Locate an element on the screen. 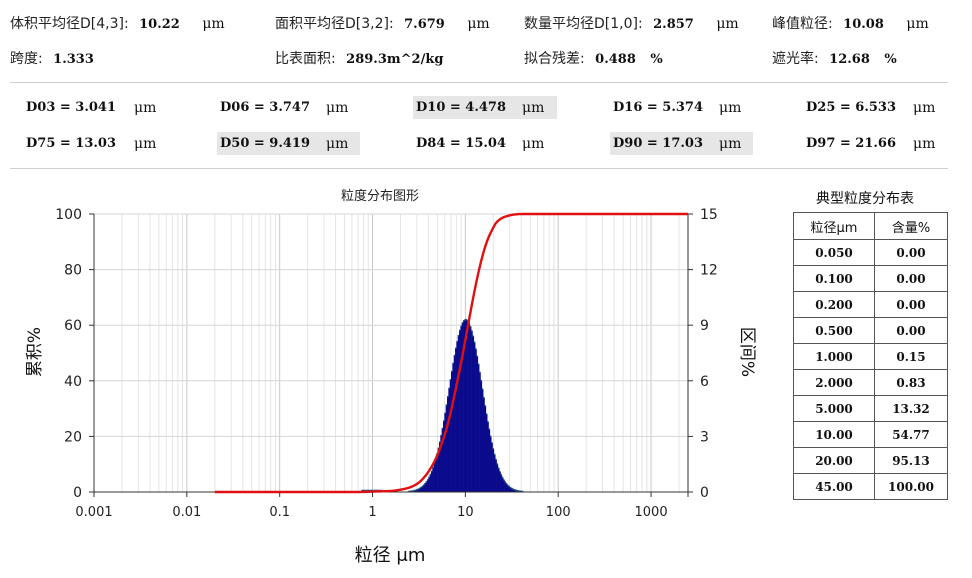 The image size is (972, 578). percentile-d90: D90 = 17.03 is located at coordinates (658, 143).